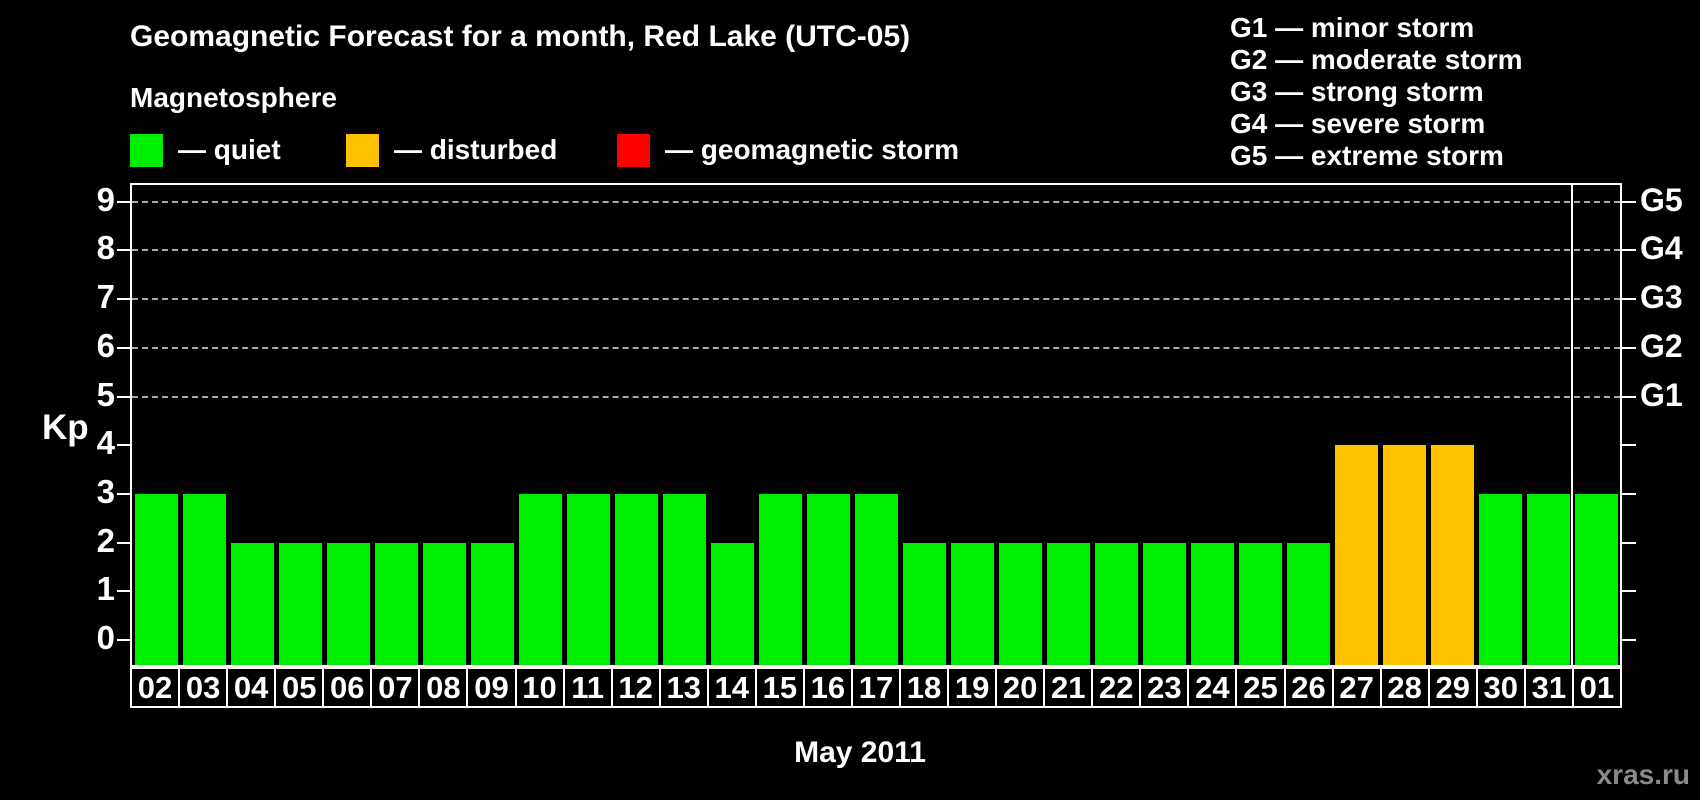 The height and width of the screenshot is (800, 1700). What do you see at coordinates (105, 540) in the screenshot?
I see `y-axis-label-2: 2` at bounding box center [105, 540].